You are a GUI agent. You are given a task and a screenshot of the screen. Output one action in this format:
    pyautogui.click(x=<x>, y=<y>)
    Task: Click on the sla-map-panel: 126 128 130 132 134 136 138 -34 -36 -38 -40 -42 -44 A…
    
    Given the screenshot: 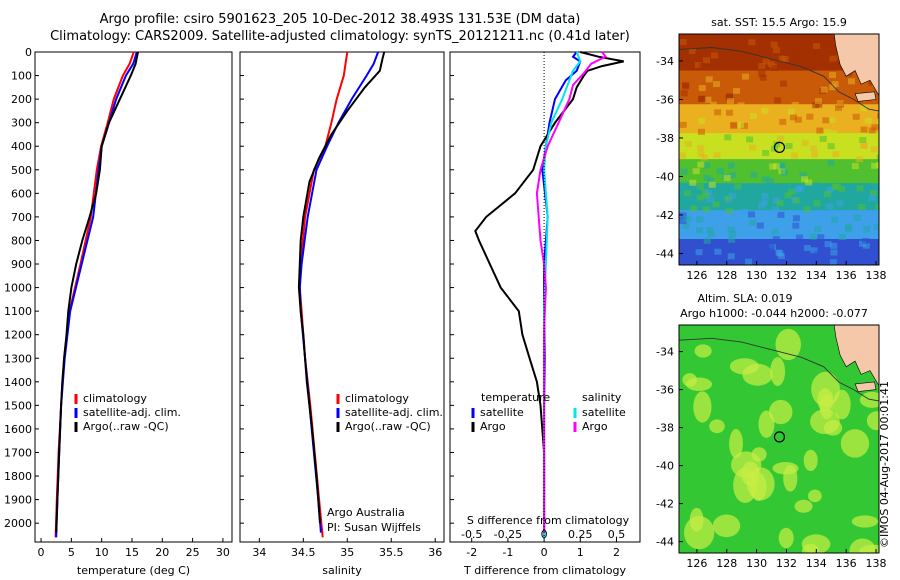 What is the action you would take?
    pyautogui.click(x=771, y=431)
    